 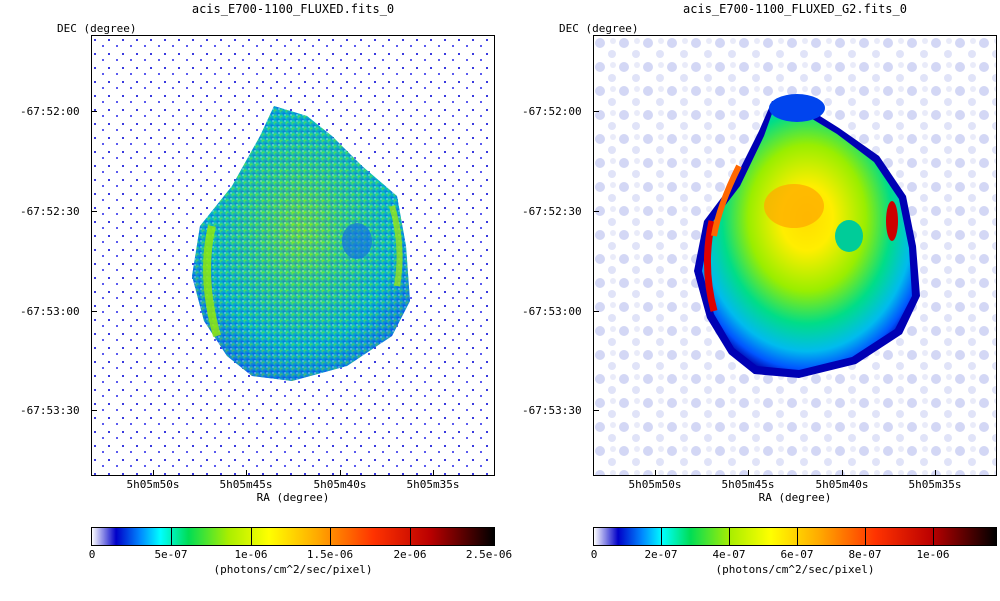 I want to click on left-y-tick-label: -67:52:00, so click(x=50, y=111).